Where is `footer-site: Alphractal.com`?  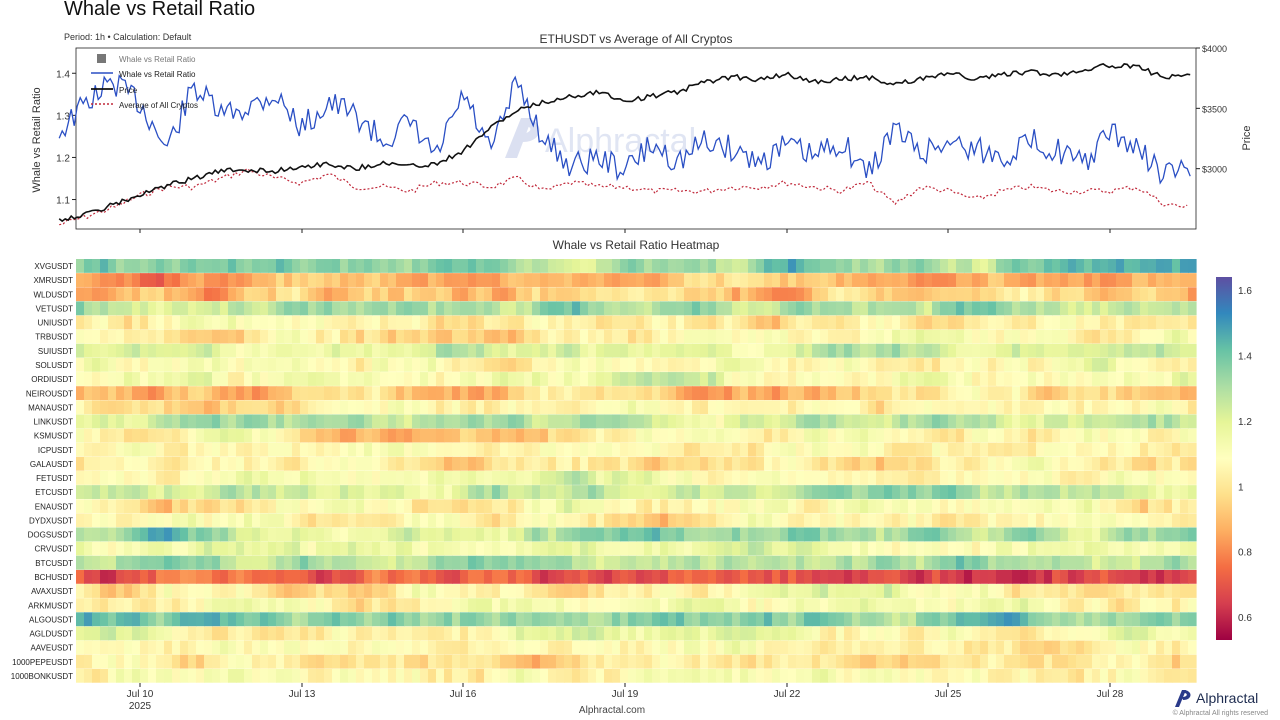
footer-site: Alphractal.com is located at coordinates (612, 710).